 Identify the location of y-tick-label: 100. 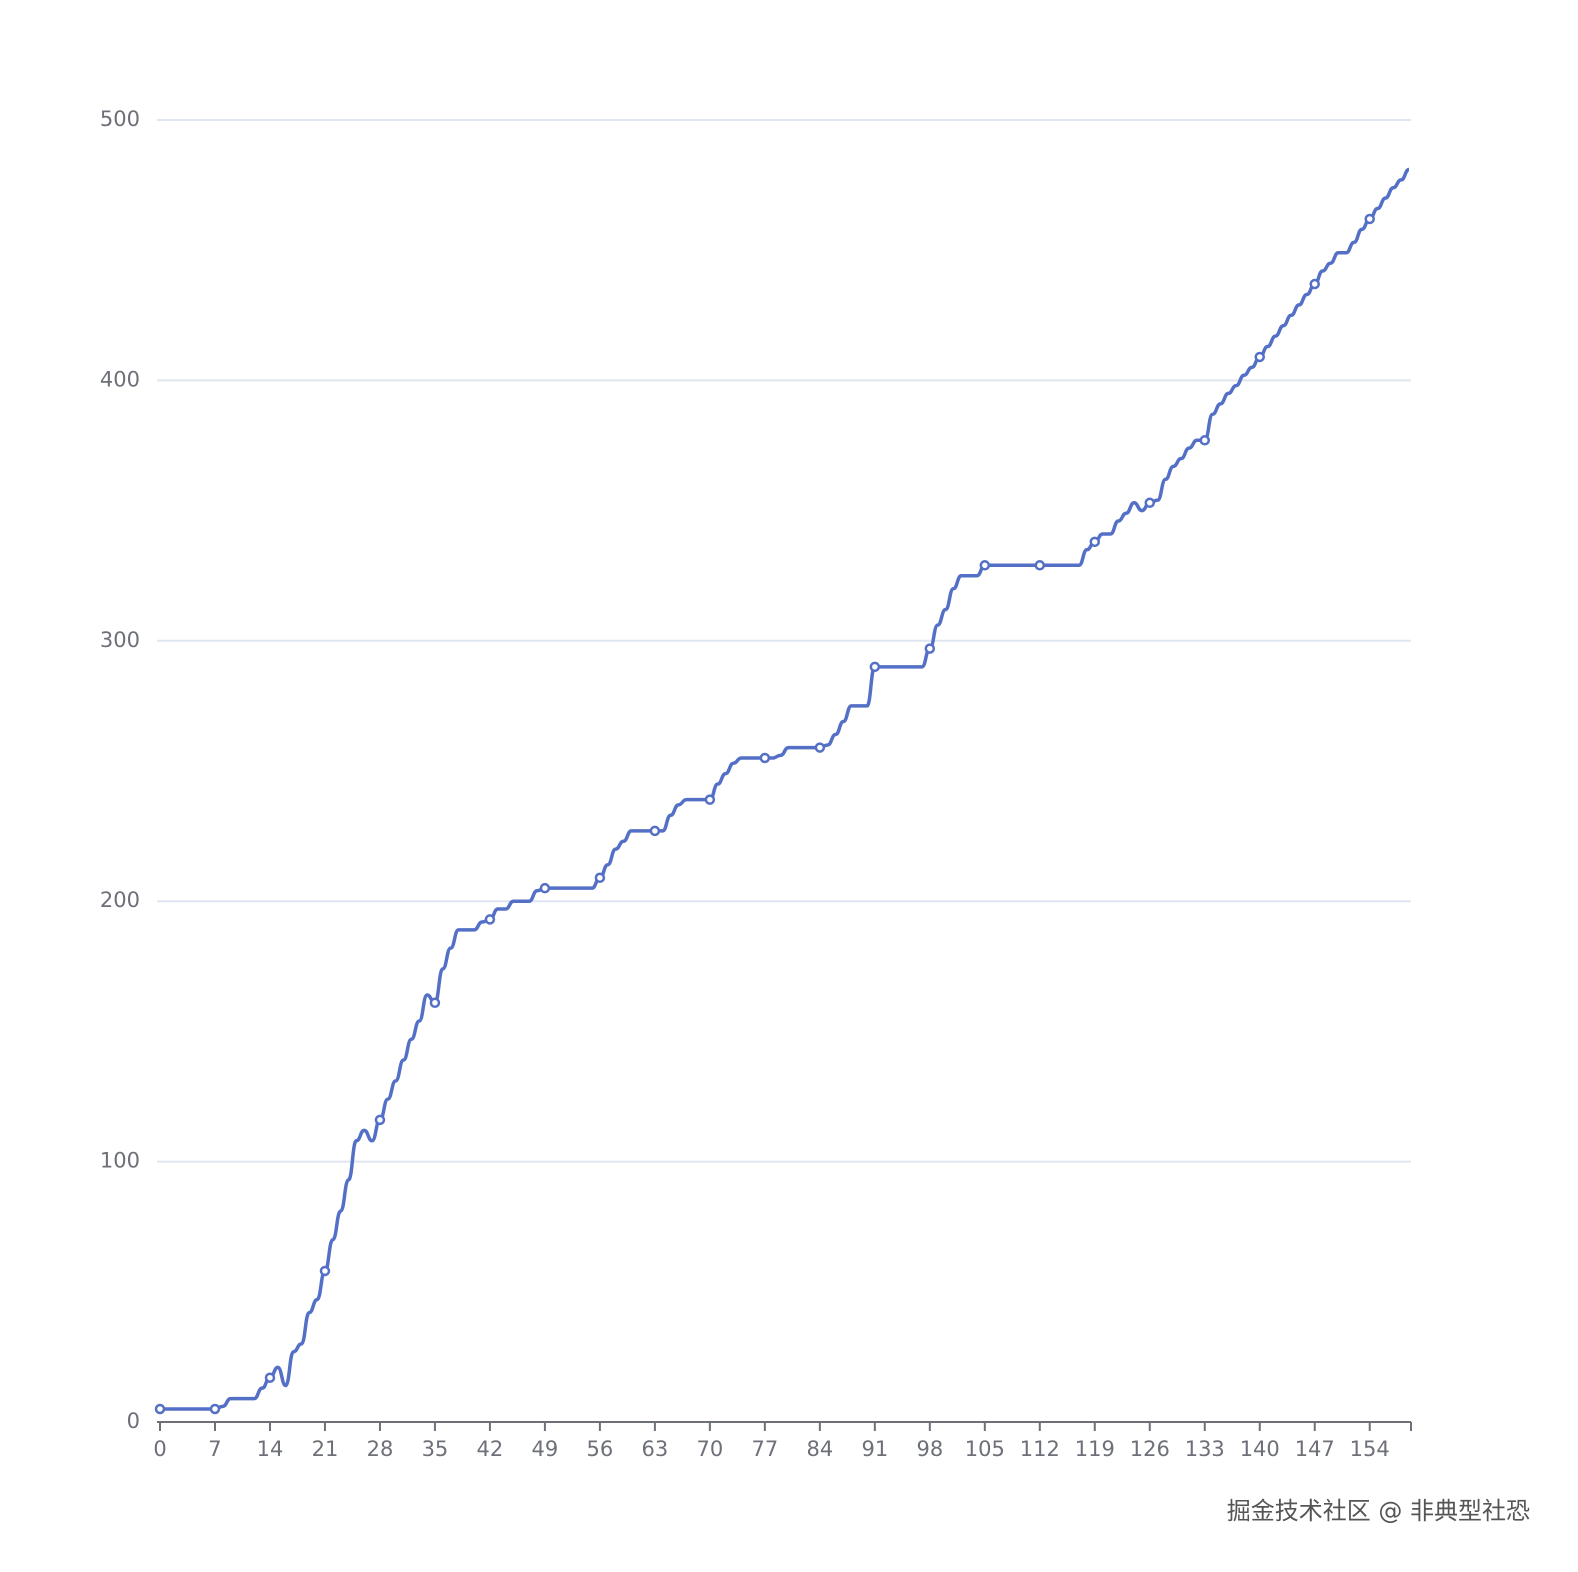
(120, 1161).